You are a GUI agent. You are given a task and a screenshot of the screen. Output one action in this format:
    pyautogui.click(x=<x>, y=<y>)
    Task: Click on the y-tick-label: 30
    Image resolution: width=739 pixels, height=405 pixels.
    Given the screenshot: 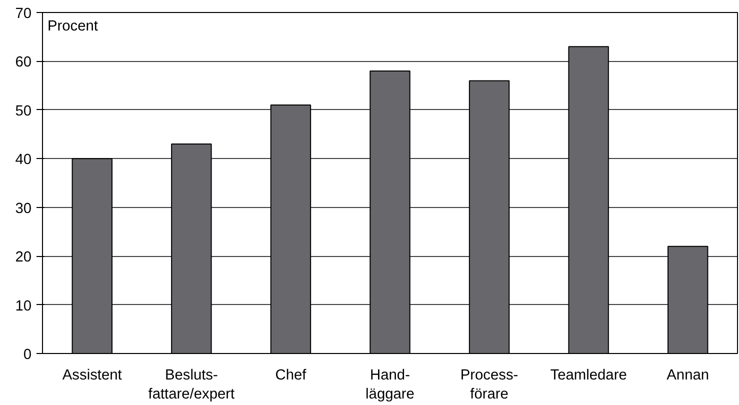 What is the action you would take?
    pyautogui.click(x=23, y=208)
    